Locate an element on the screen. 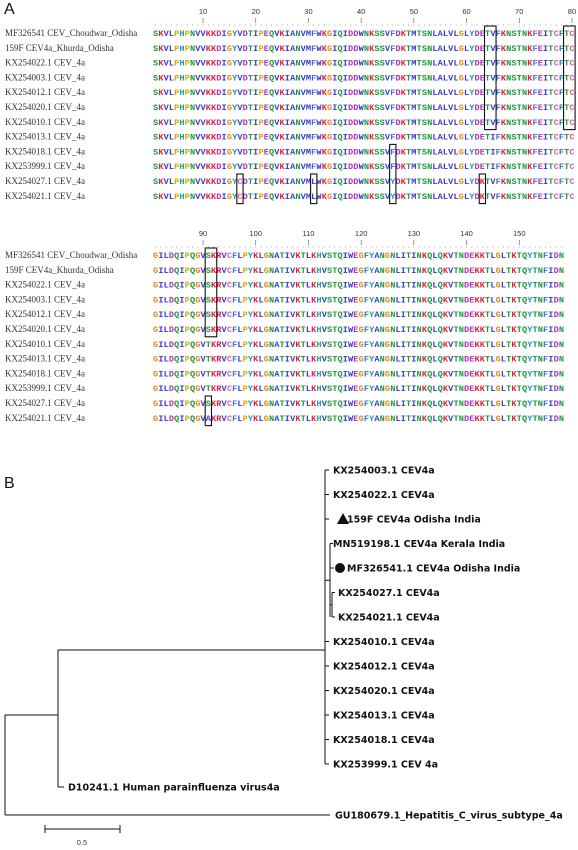 The width and height of the screenshot is (578, 850). residue: Y is located at coordinates (530, 256).